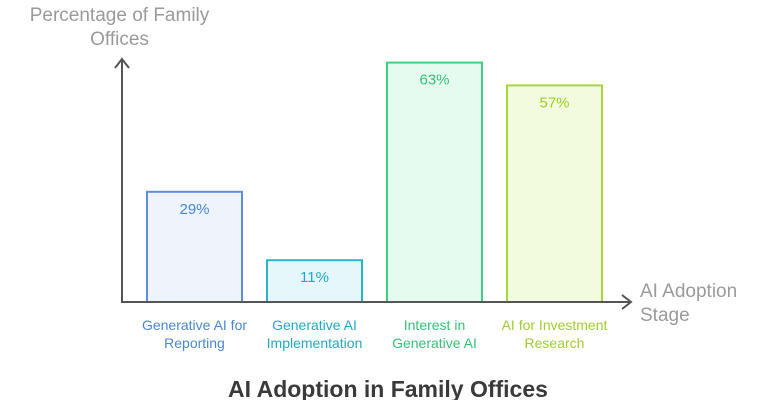  What do you see at coordinates (554, 334) in the screenshot?
I see `category-label-4: AI for Investment Research` at bounding box center [554, 334].